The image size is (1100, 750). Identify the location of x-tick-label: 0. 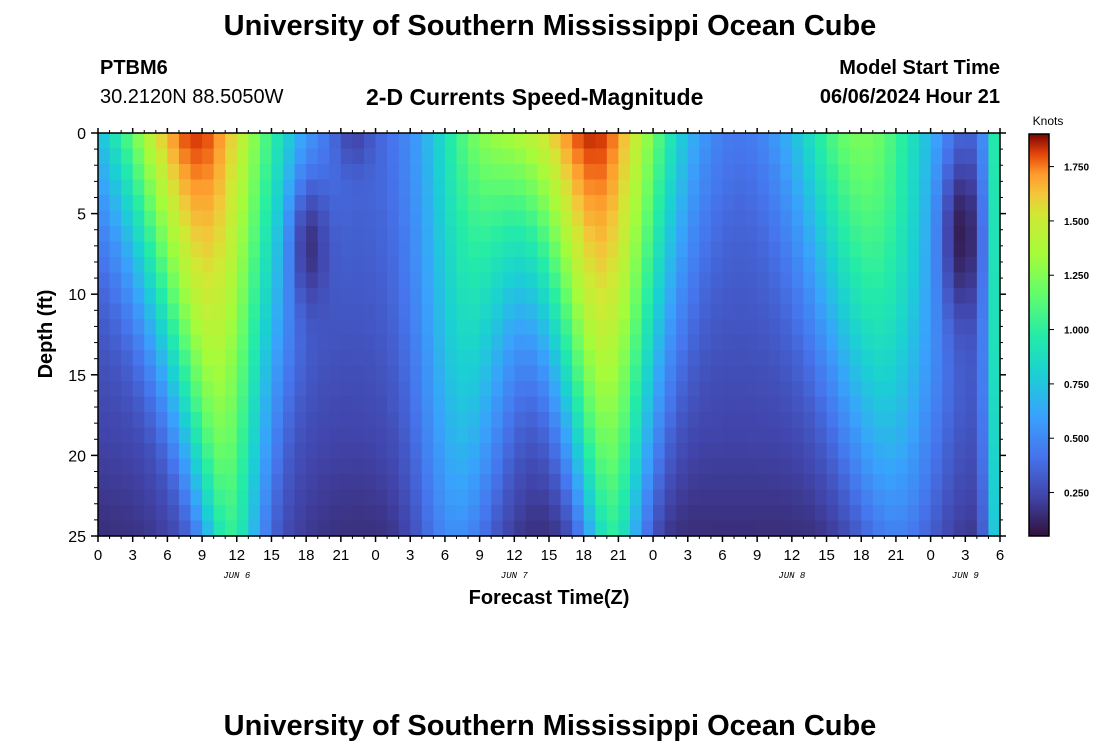
(653, 555).